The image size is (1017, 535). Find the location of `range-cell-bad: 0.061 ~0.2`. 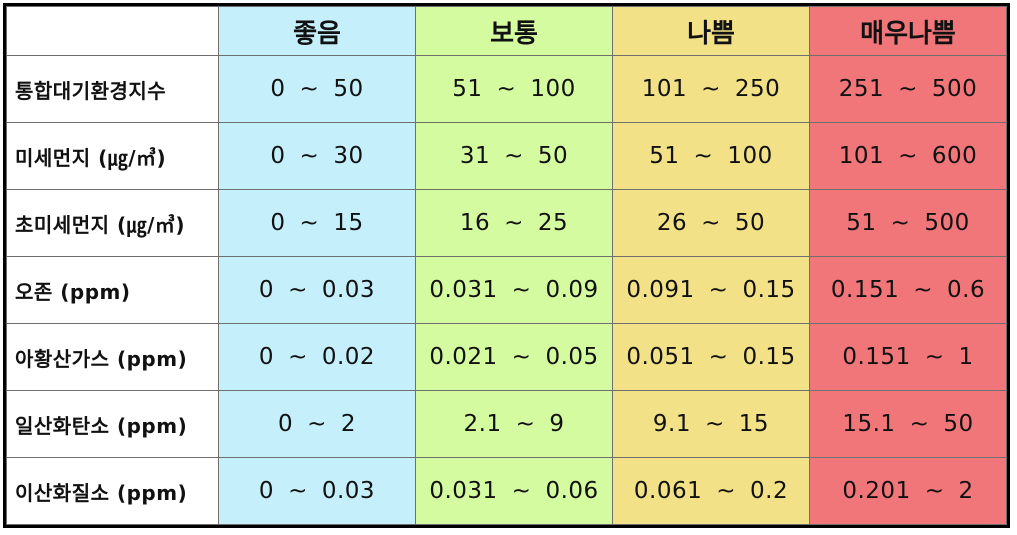

range-cell-bad: 0.061 ~0.2 is located at coordinates (711, 491).